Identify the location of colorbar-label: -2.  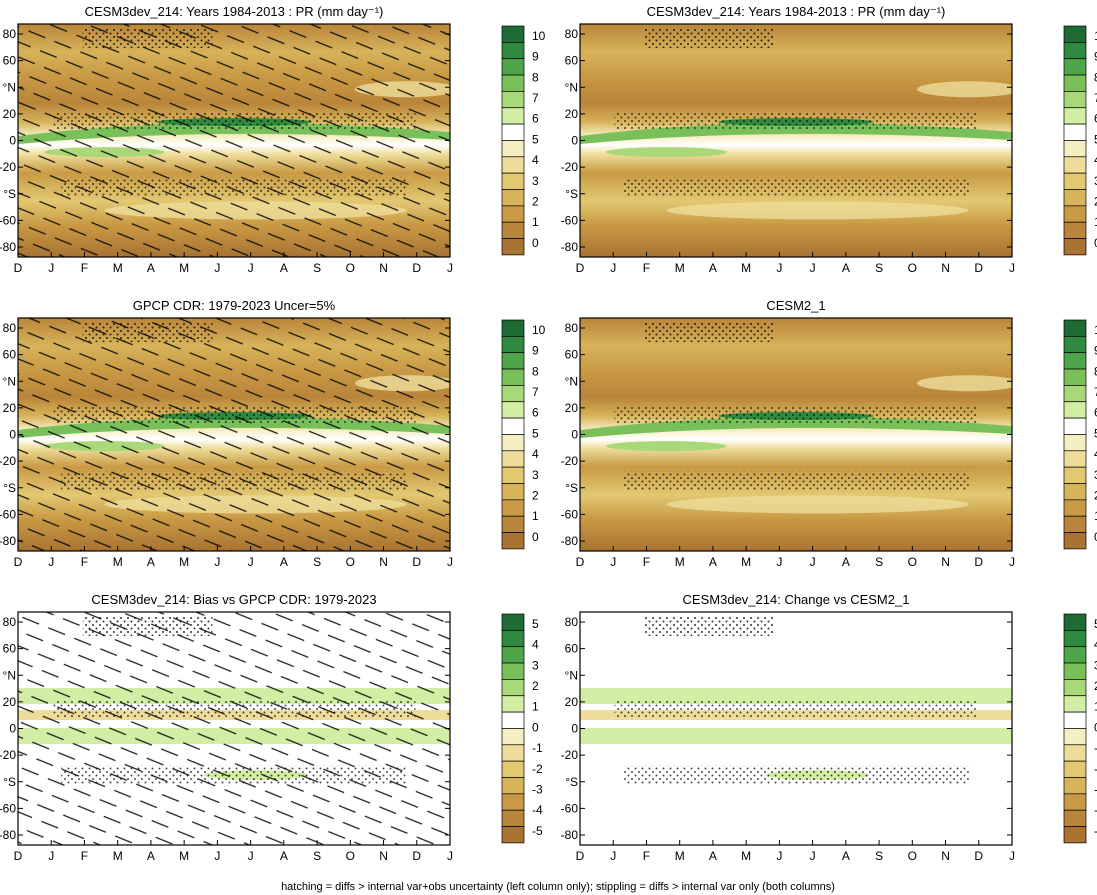
(537, 769).